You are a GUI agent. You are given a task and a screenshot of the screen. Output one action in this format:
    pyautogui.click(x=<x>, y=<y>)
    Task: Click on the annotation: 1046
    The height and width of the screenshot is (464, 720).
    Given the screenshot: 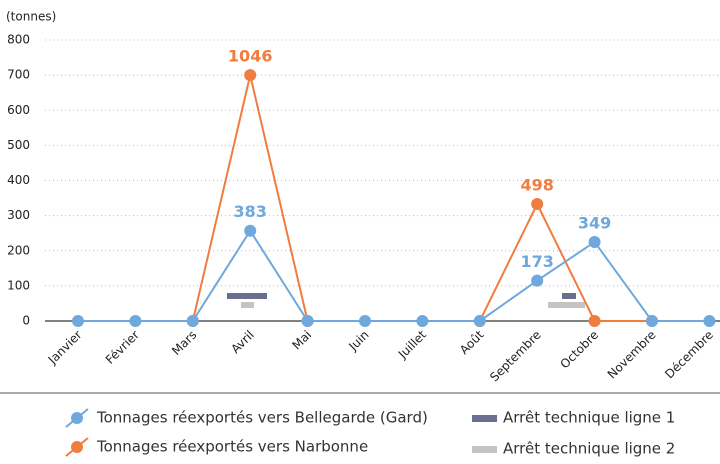 What is the action you would take?
    pyautogui.click(x=250, y=56)
    